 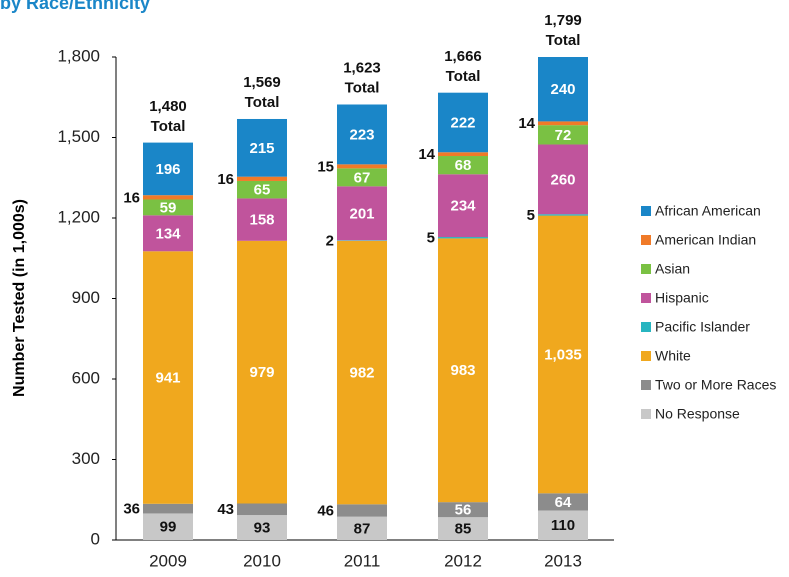 What do you see at coordinates (697, 414) in the screenshot?
I see `legend-label: No Response` at bounding box center [697, 414].